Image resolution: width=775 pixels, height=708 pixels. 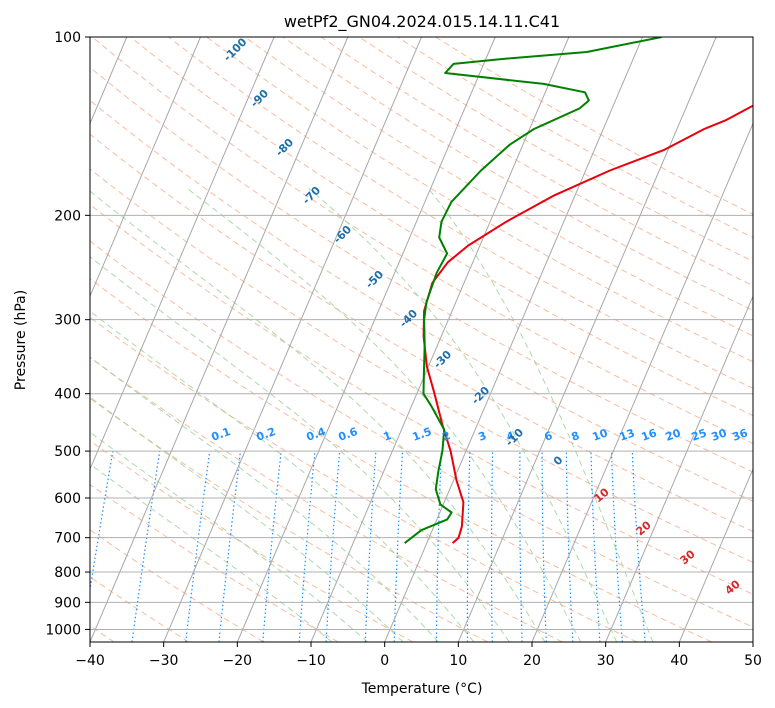 I want to click on mixing-ratio-label: 3, so click(x=483, y=436).